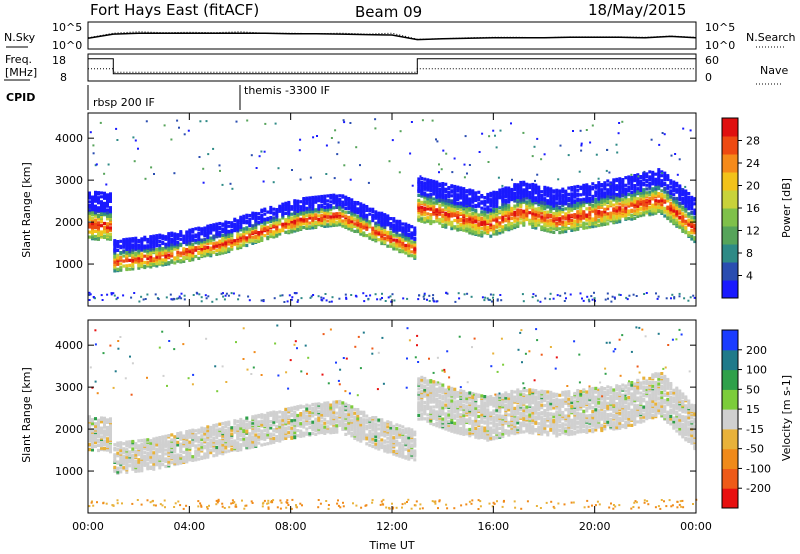 The image size is (800, 554). Describe the element at coordinates (637, 10) in the screenshot. I see `date-title: 18/May/2015` at that location.